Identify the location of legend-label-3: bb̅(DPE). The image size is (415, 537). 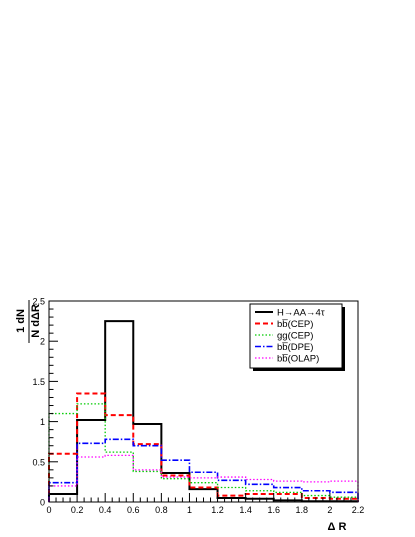
(295, 347).